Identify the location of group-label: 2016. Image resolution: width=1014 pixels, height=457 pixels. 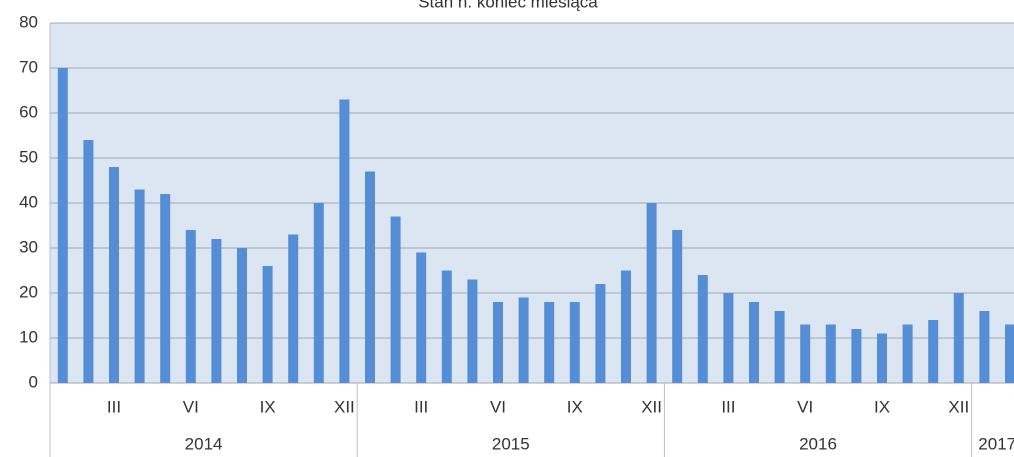
(818, 443).